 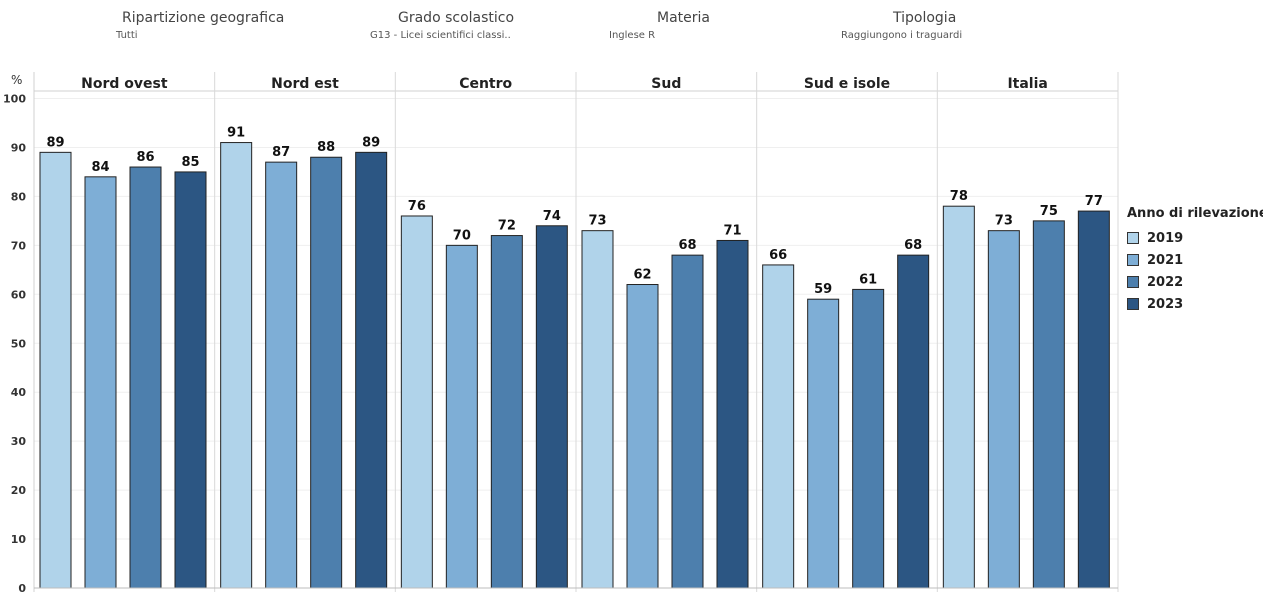 What do you see at coordinates (305, 84) in the screenshot?
I see `category-header: Nord est` at bounding box center [305, 84].